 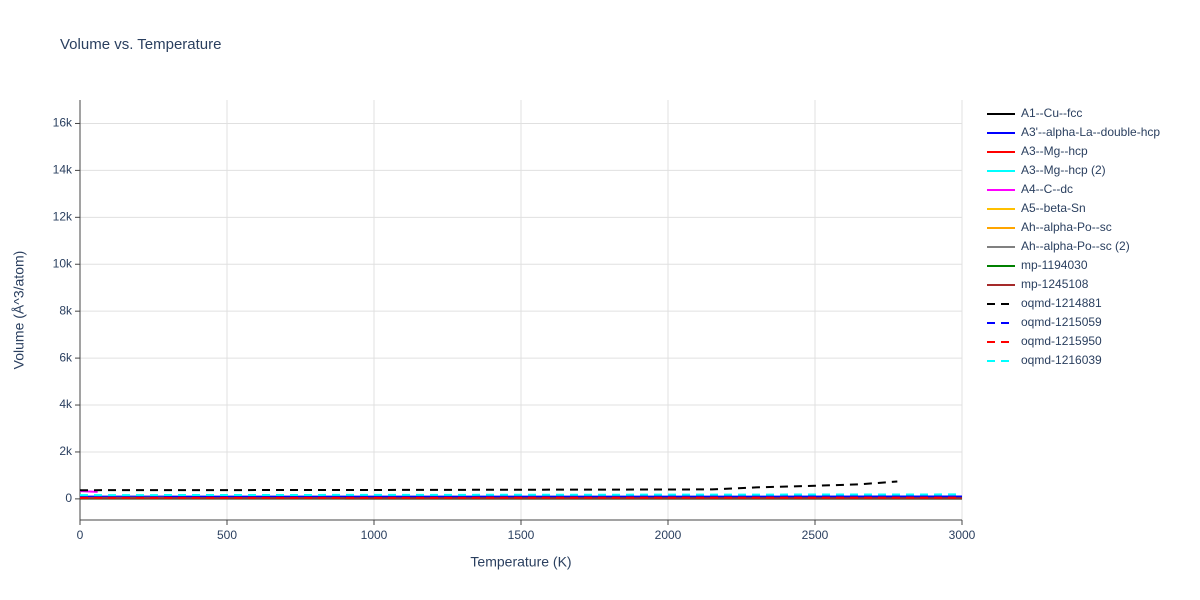 What do you see at coordinates (80, 535) in the screenshot?
I see `x-tick-label: 0` at bounding box center [80, 535].